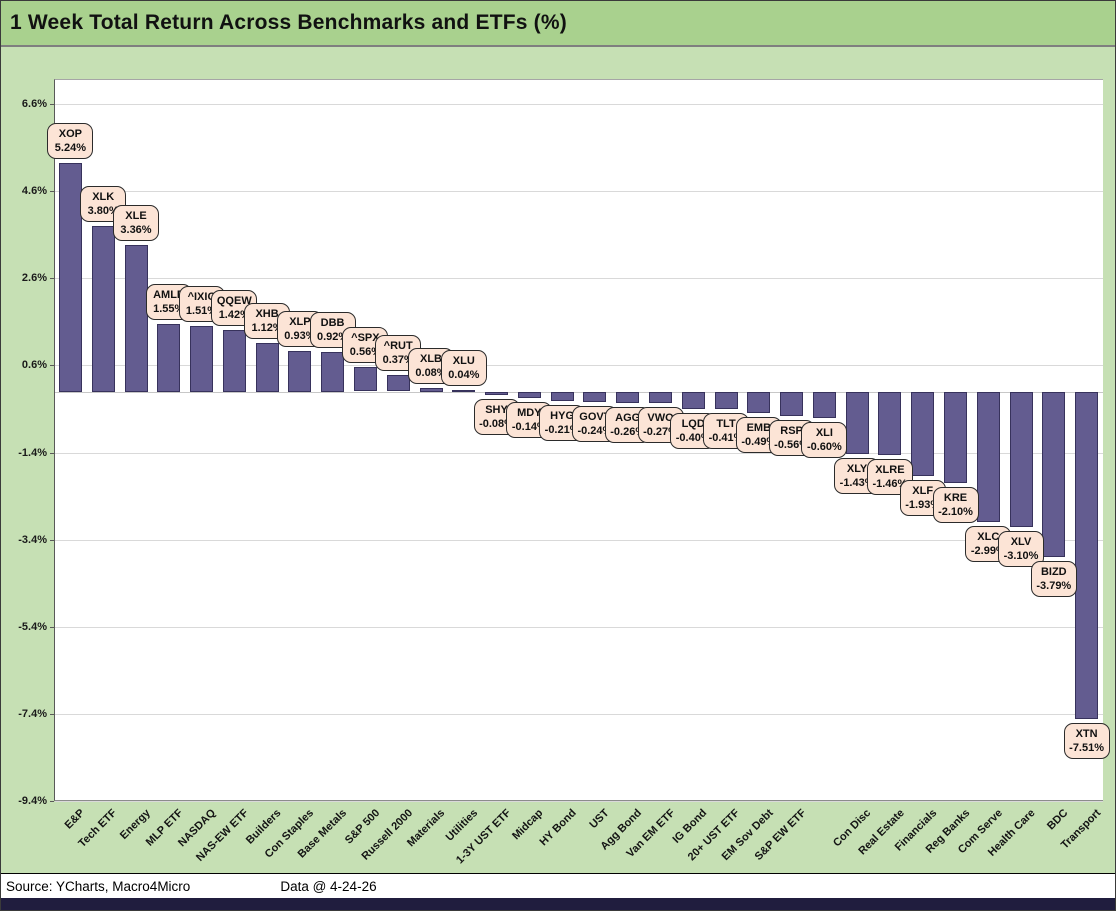 This screenshot has width=1116, height=911. Describe the element at coordinates (267, 313) in the screenshot. I see `callout-ticker: XHB` at that location.